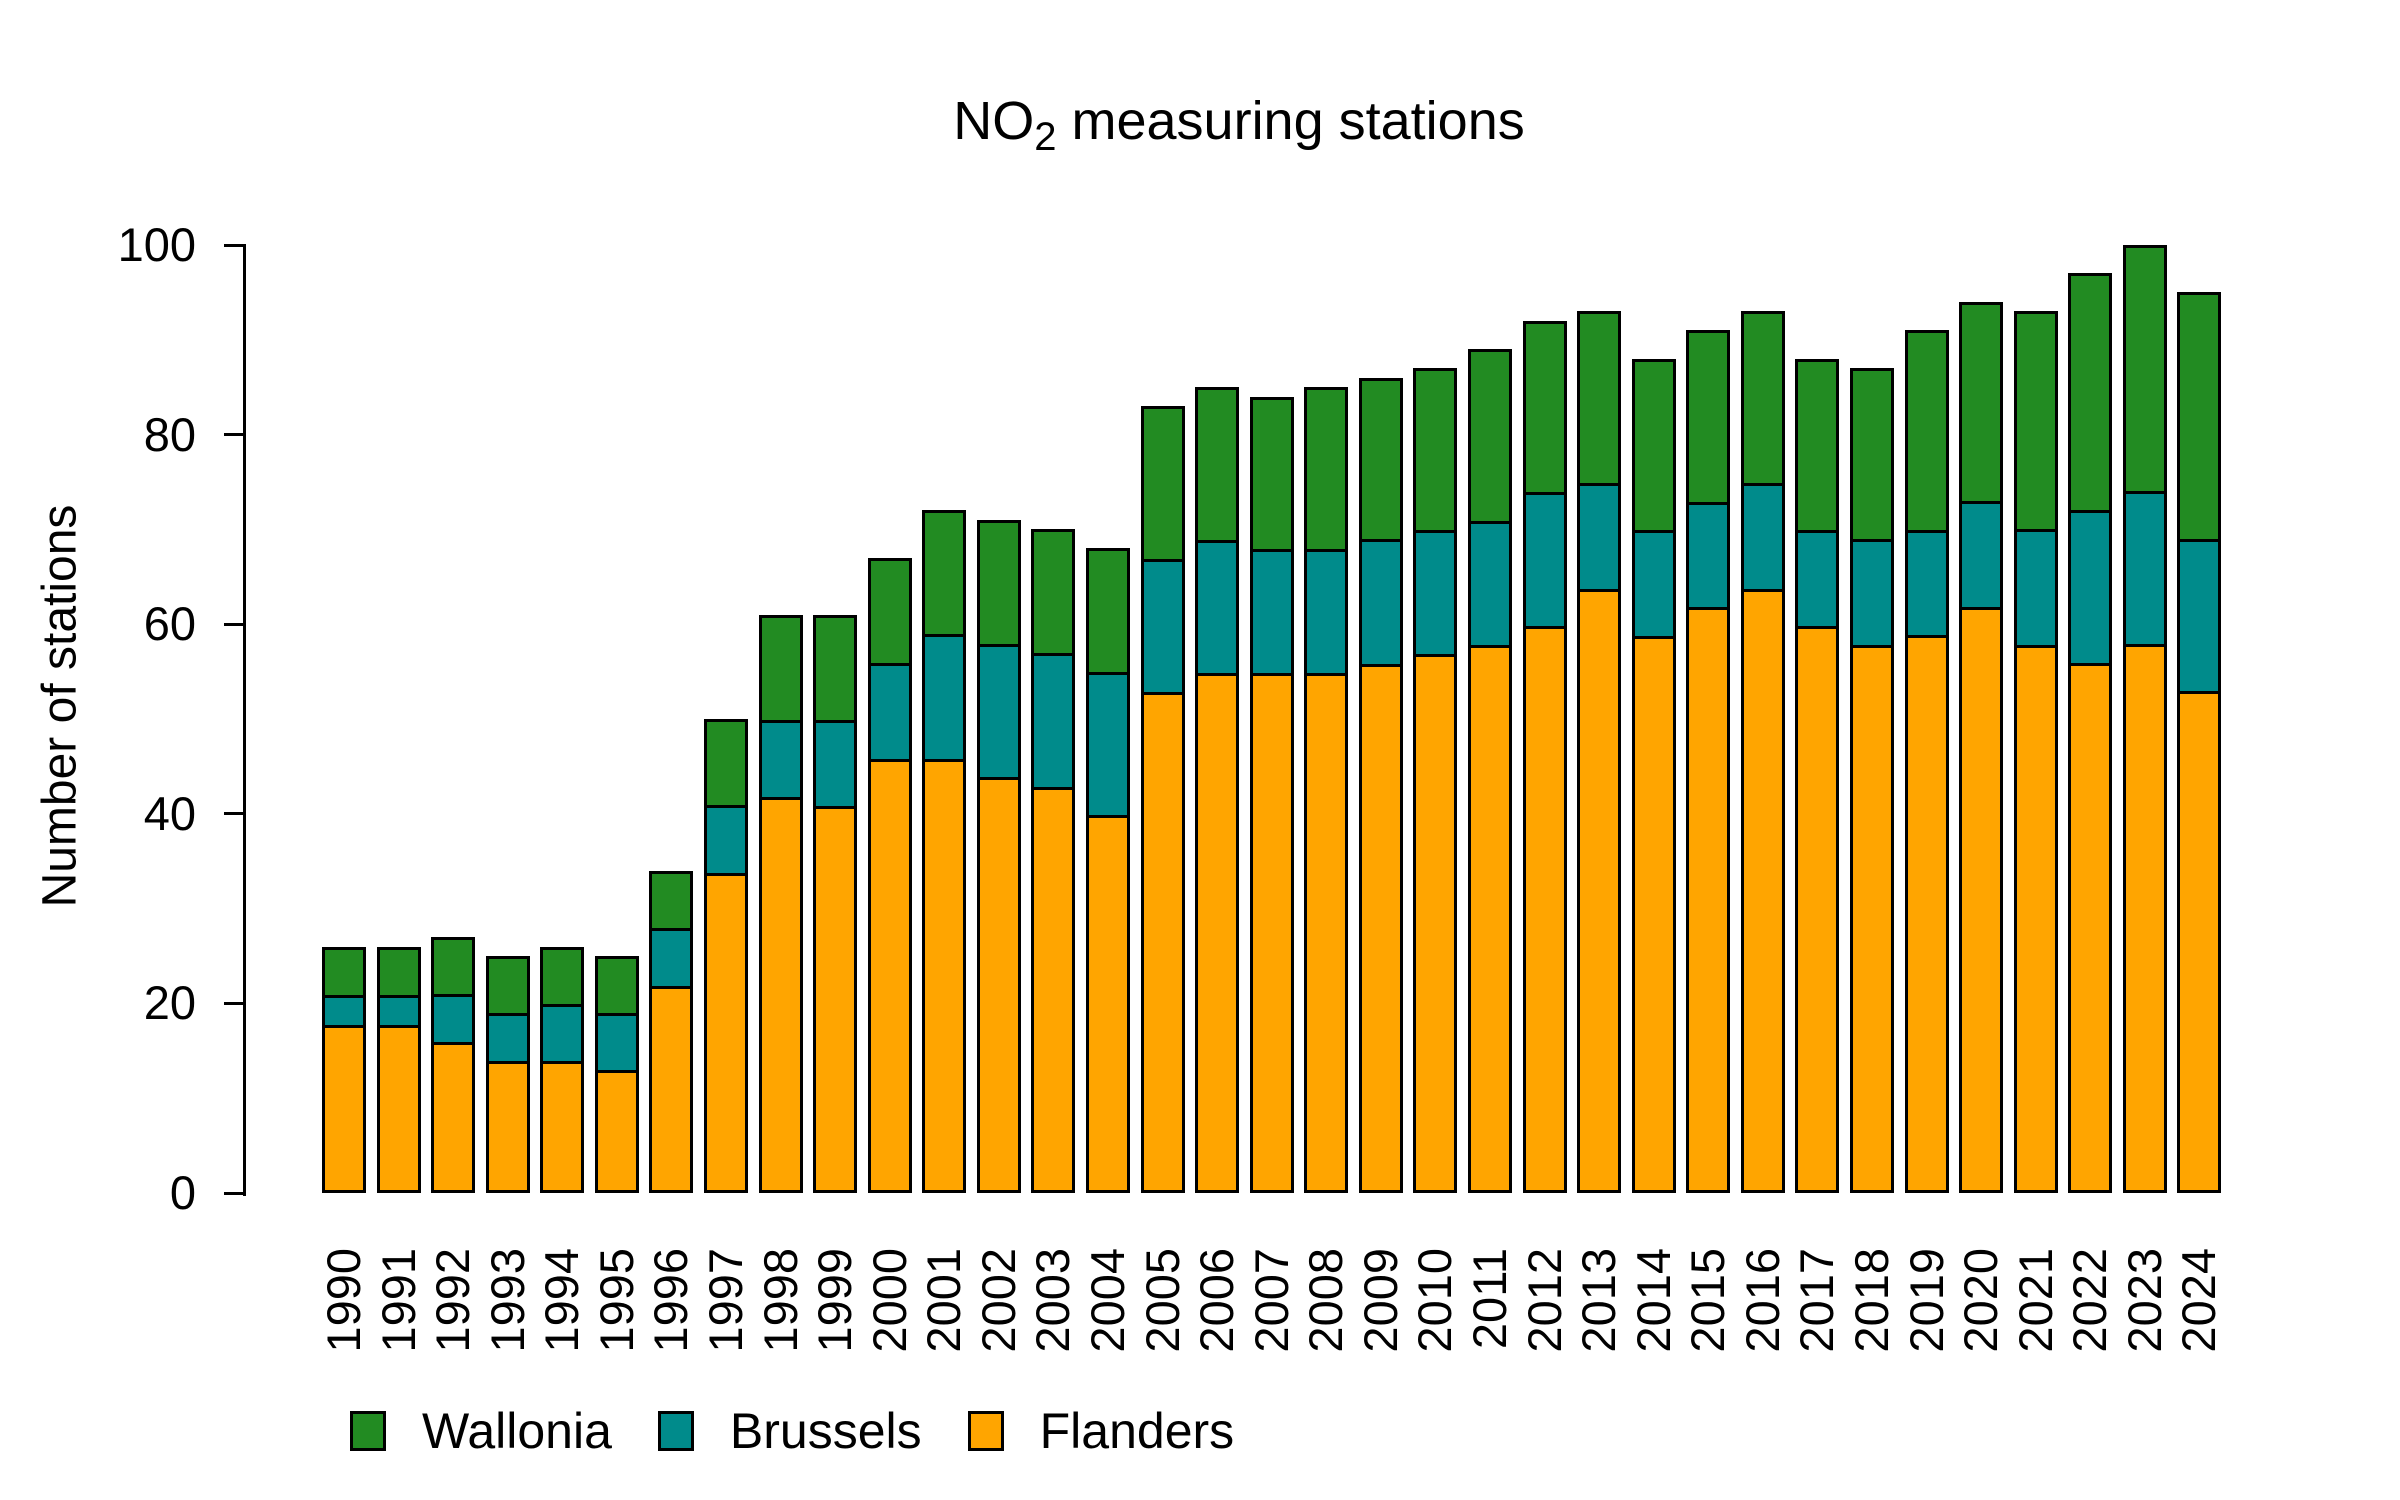 Image resolution: width=2400 pixels, height=1500 pixels. What do you see at coordinates (616, 1074) in the screenshot?
I see `bar-1995` at bounding box center [616, 1074].